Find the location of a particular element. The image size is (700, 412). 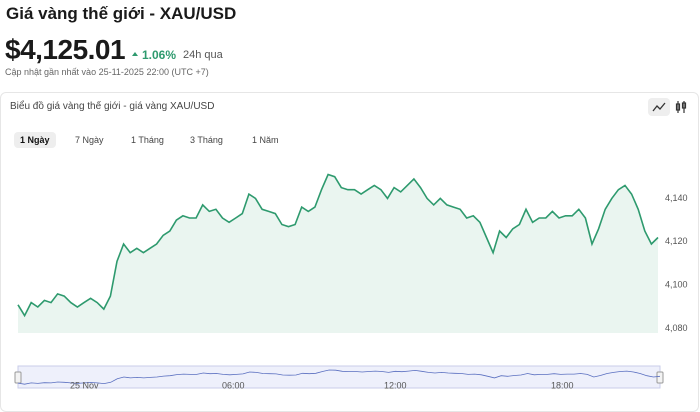

navigator-line is located at coordinates (339, 377).